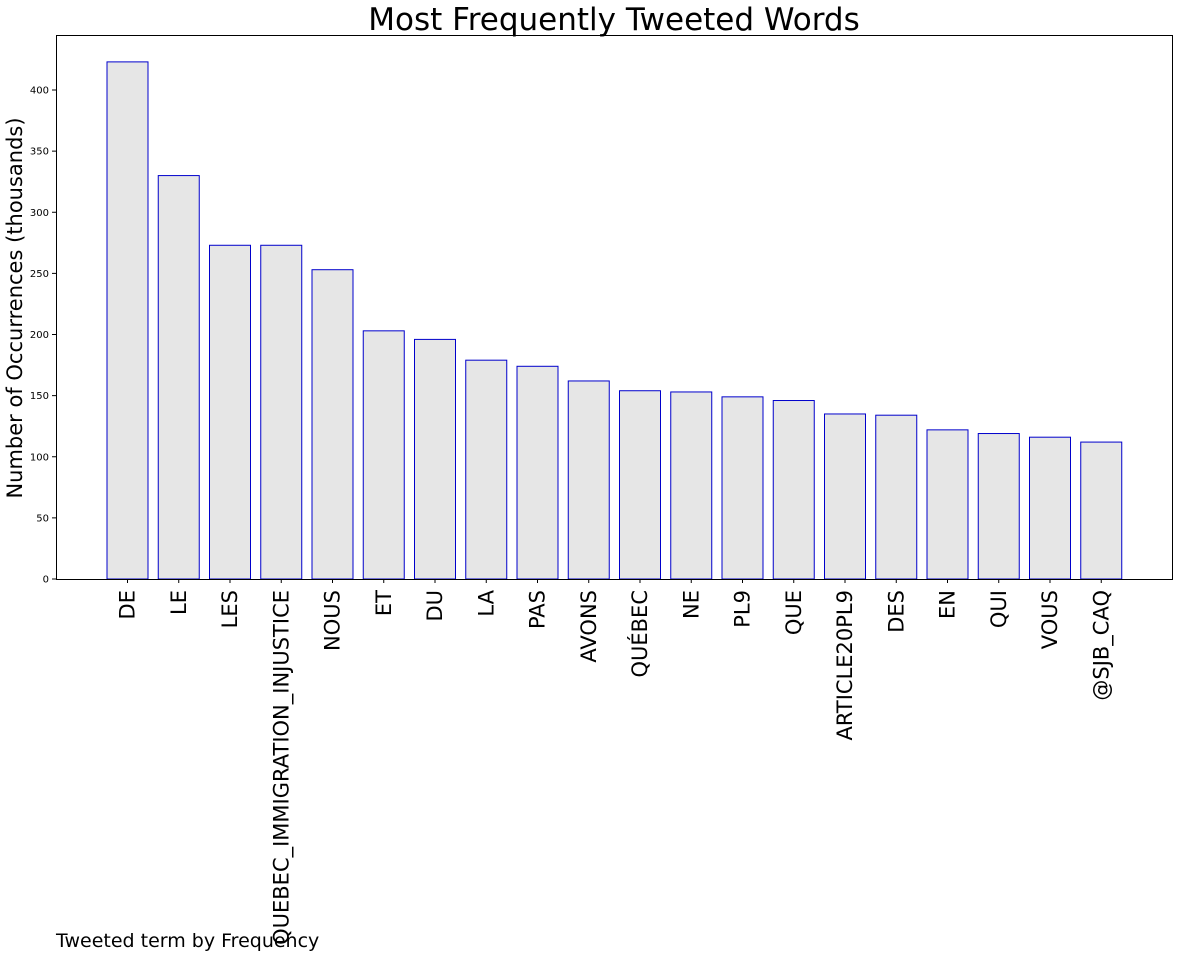 This screenshot has height=957, width=1182. What do you see at coordinates (281, 767) in the screenshot?
I see `x-tick-label: QUEBEC_IMMIGRATION_INJUSTICE` at bounding box center [281, 767].